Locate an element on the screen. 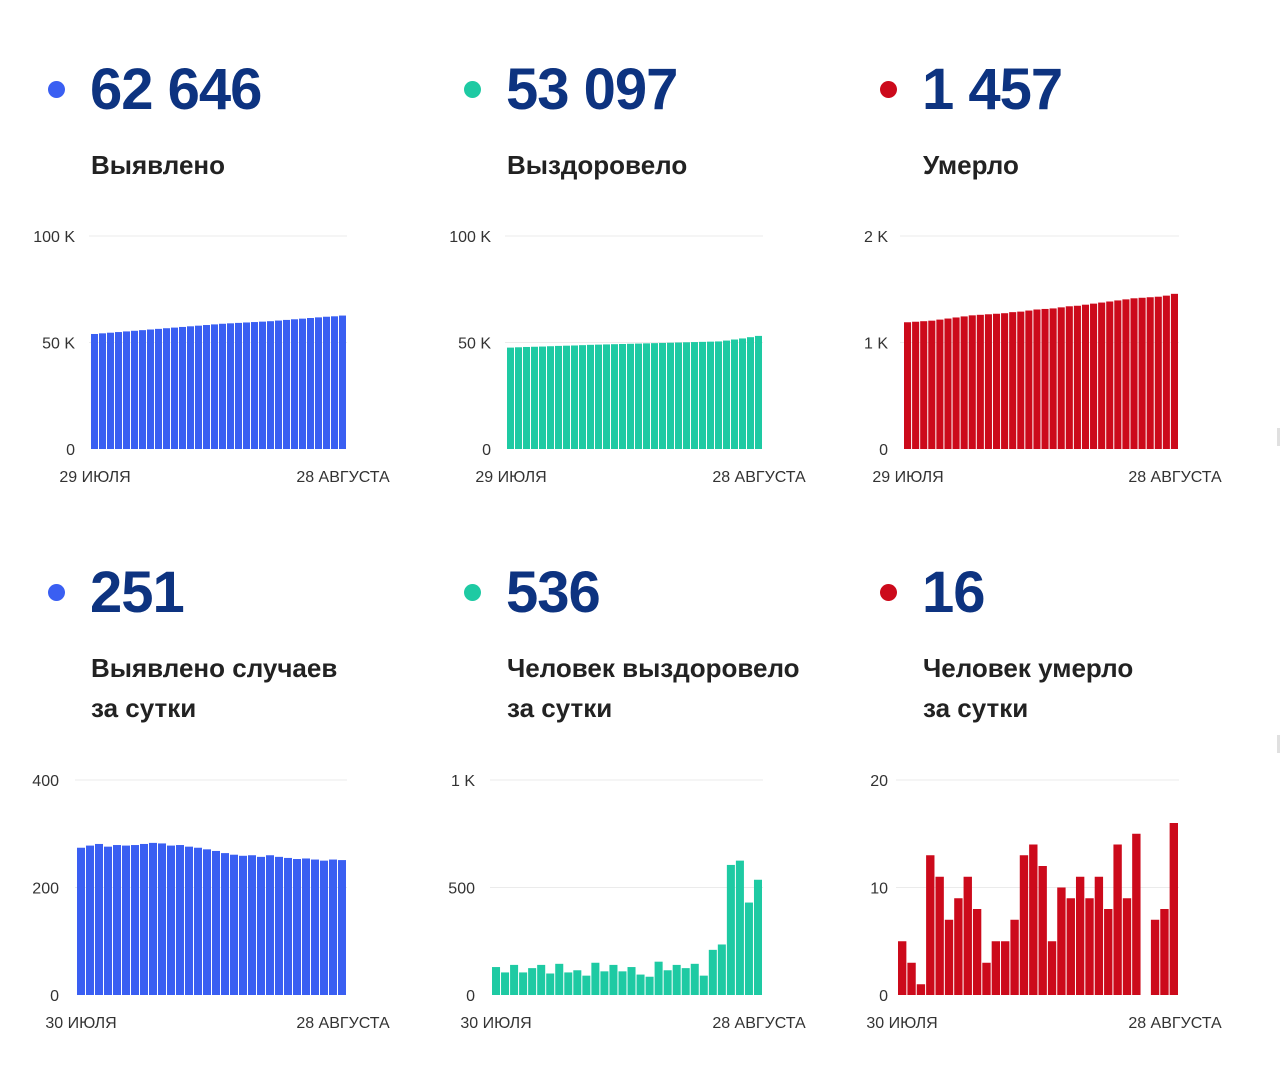  stat-value: 1 457 is located at coordinates (992, 89).